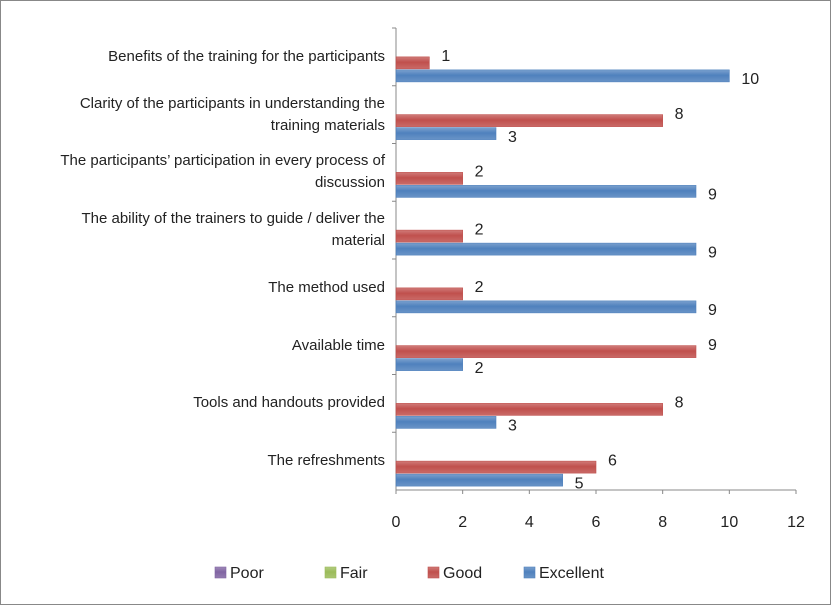  Describe the element at coordinates (338, 345) in the screenshot. I see `category-label: Available time` at that location.